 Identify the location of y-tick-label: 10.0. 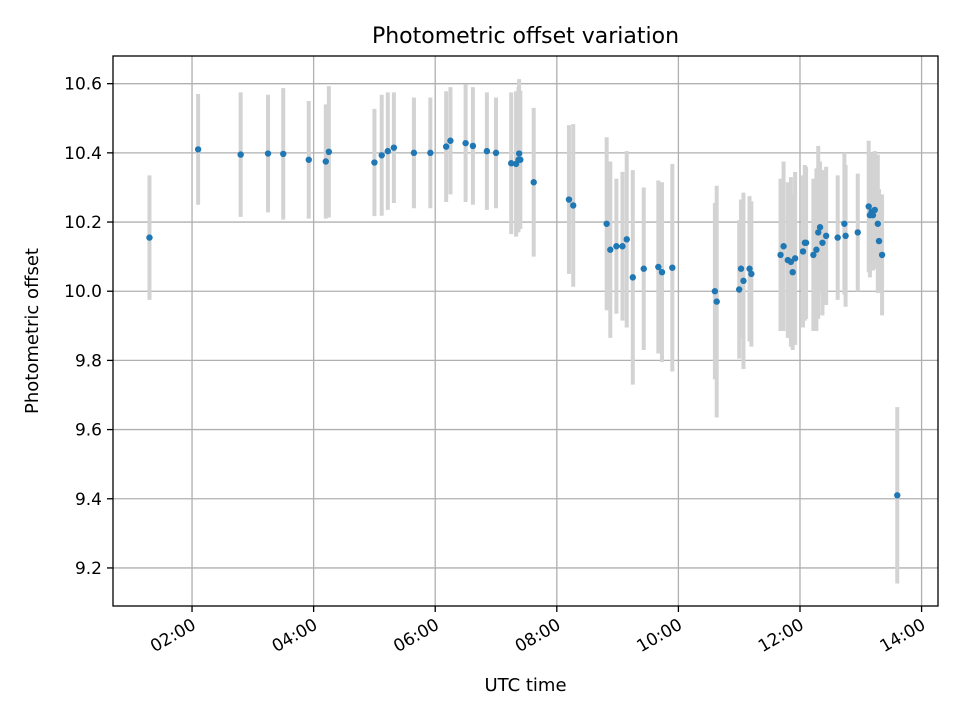
(83, 292).